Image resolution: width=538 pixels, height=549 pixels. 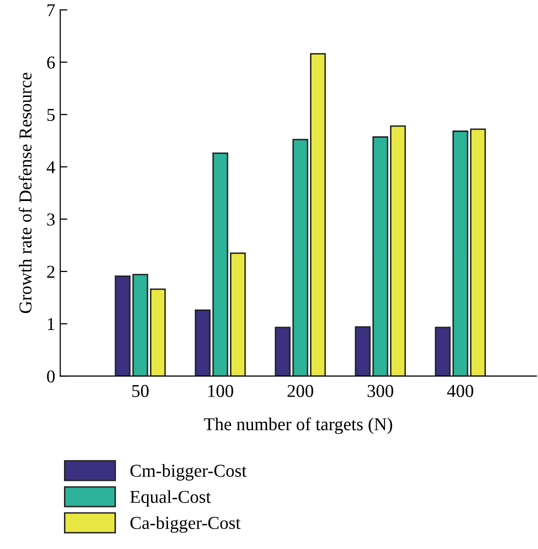 What do you see at coordinates (51, 10) in the screenshot?
I see `y-tick-label: 7` at bounding box center [51, 10].